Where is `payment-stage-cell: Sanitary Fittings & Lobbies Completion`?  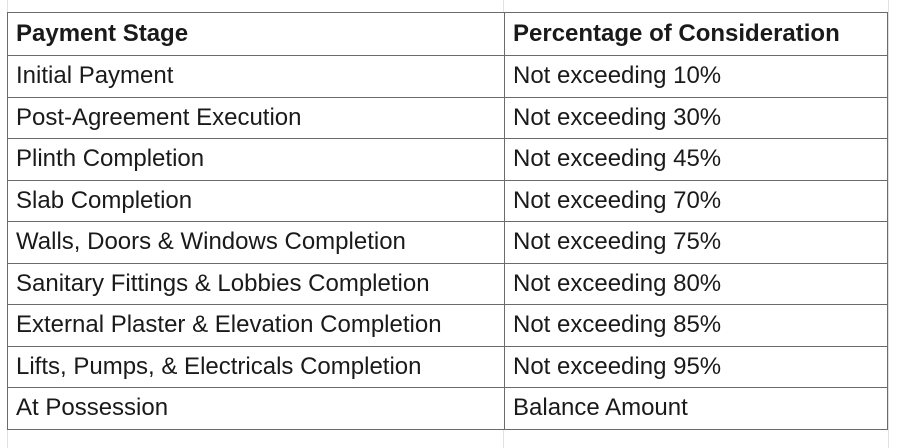
payment-stage-cell: Sanitary Fittings & Lobbies Completion is located at coordinates (256, 283).